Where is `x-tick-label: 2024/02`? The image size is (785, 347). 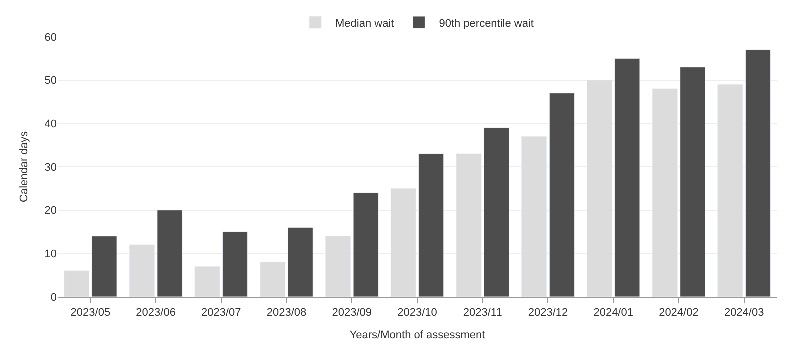 x-tick-label: 2024/02 is located at coordinates (679, 313).